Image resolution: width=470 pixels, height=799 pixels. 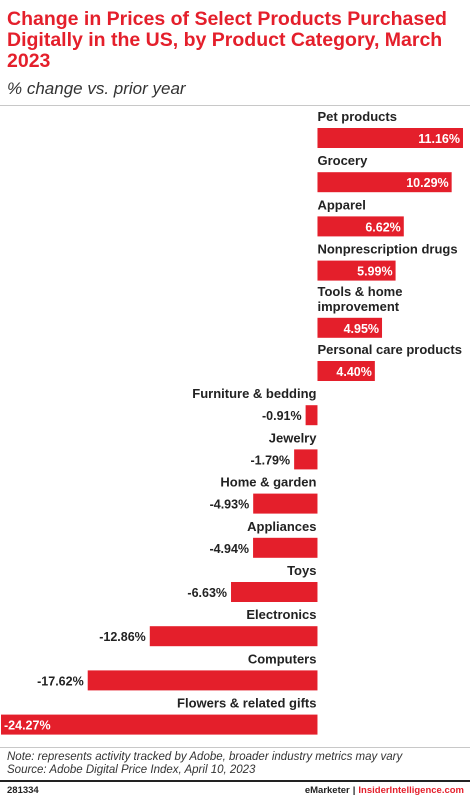 I want to click on footer-rule, so click(x=235, y=781).